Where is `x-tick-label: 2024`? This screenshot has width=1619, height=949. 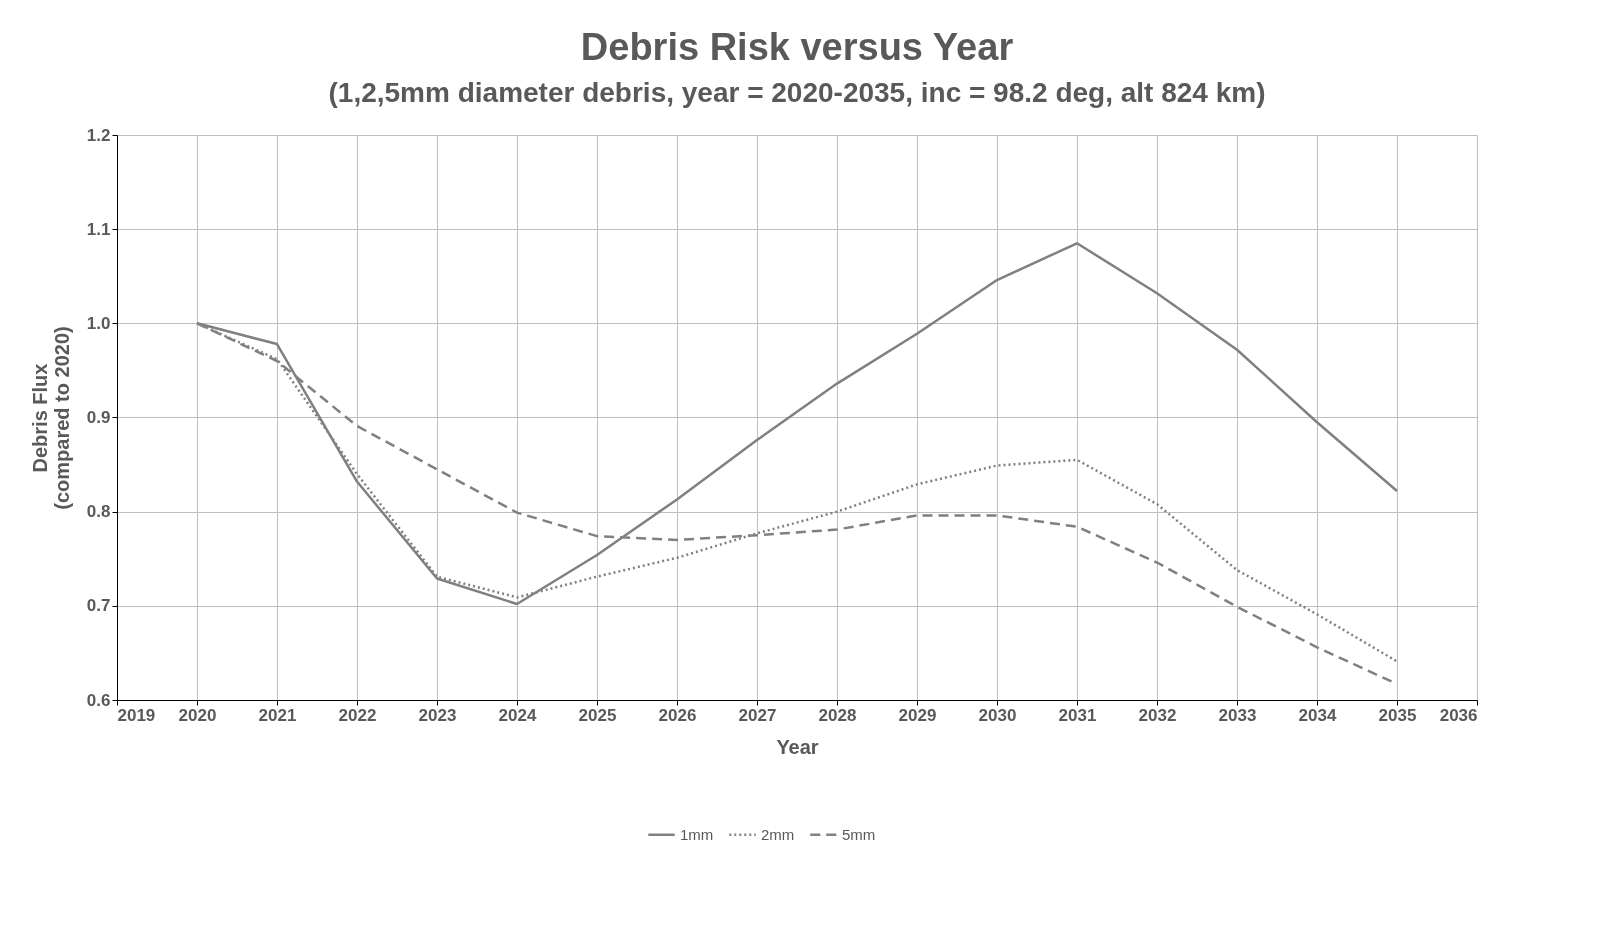
x-tick-label: 2024 is located at coordinates (517, 715).